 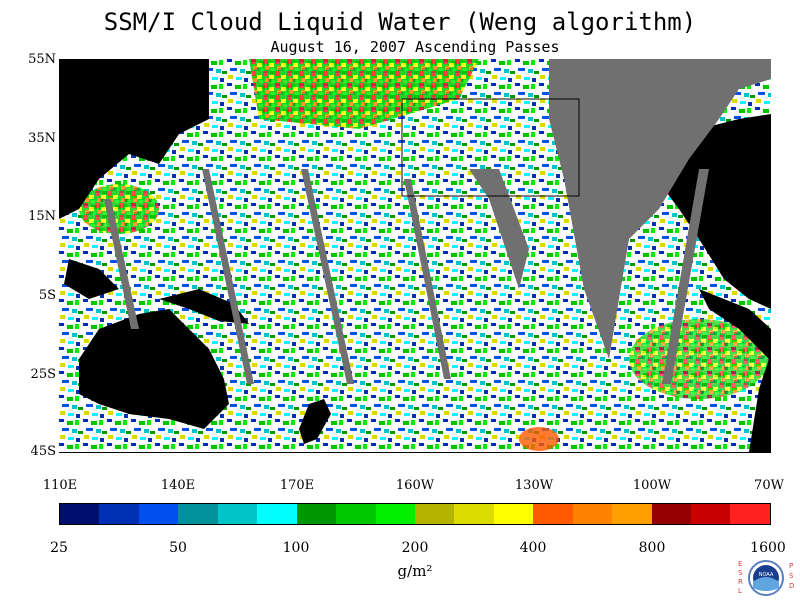 I want to click on lat-label-35n: 35N, so click(x=42, y=138).